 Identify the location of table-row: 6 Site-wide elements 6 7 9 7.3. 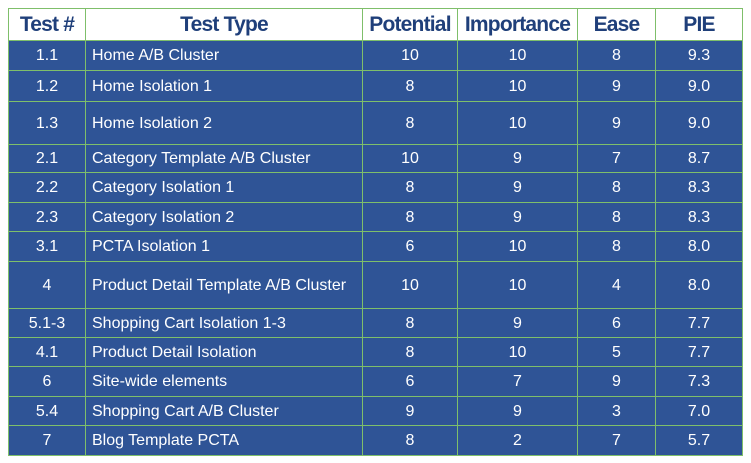
(375, 381).